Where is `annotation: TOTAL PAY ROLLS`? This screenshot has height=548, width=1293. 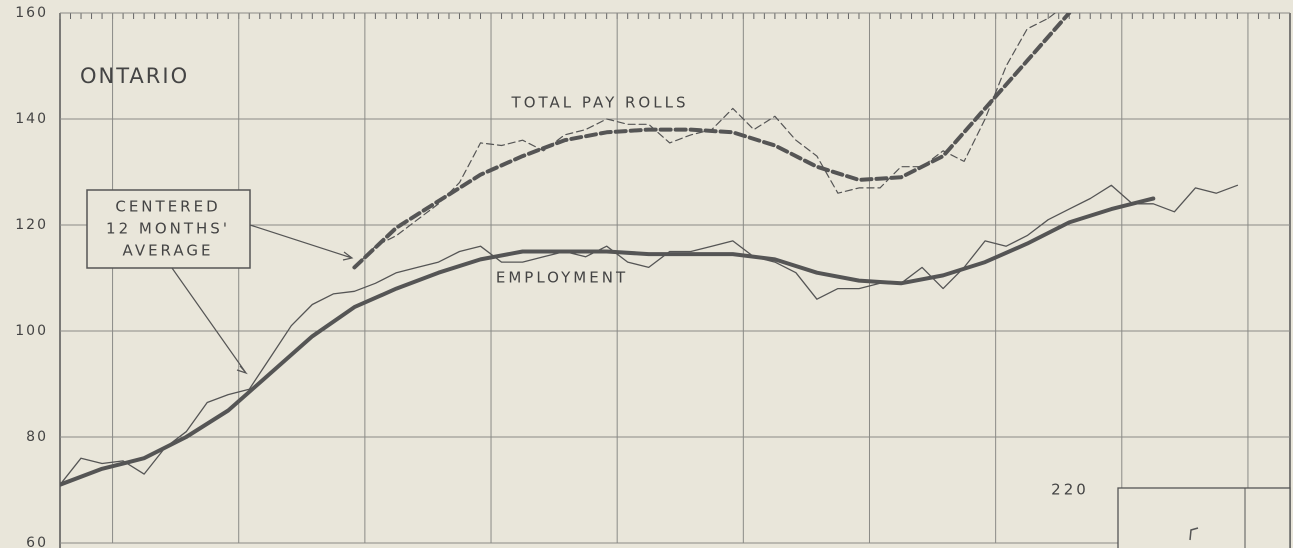 annotation: TOTAL PAY ROLLS is located at coordinates (600, 103).